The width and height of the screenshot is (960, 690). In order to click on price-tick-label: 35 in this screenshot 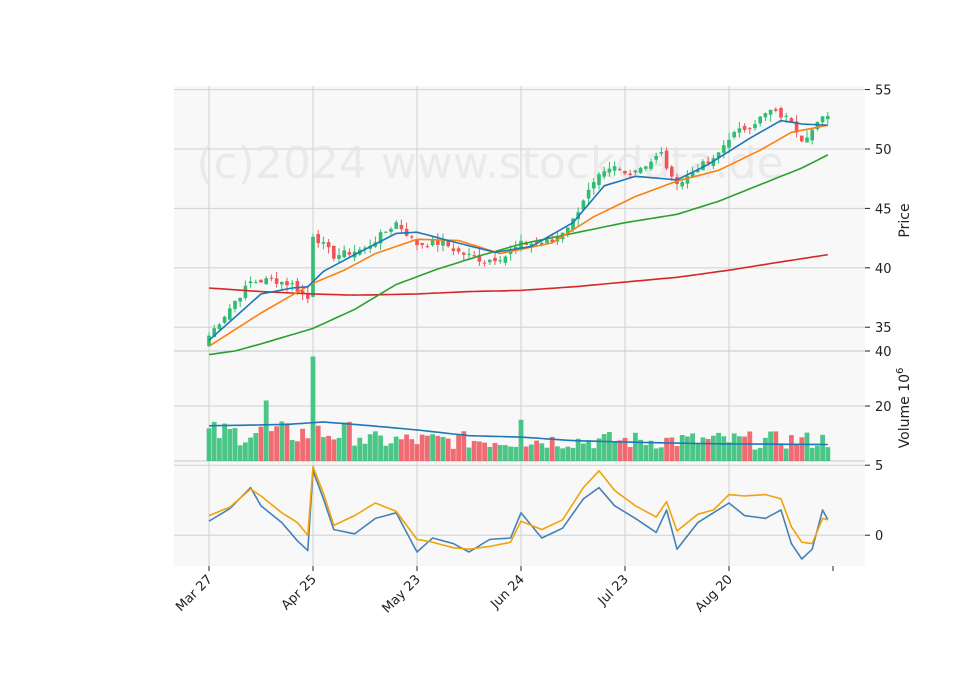, I will do `click(883, 328)`.